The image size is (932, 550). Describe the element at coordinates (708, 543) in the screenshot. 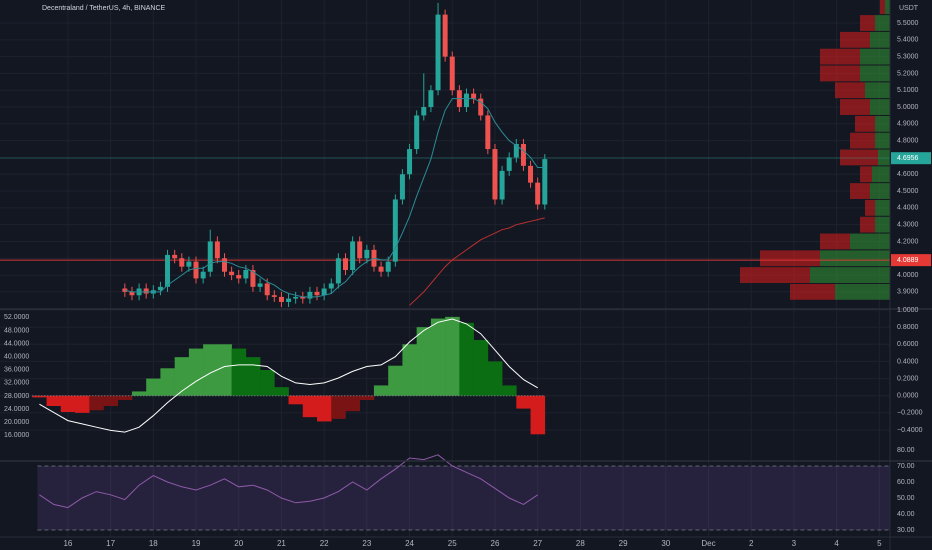

I see `x-tick-label: Dec` at that location.